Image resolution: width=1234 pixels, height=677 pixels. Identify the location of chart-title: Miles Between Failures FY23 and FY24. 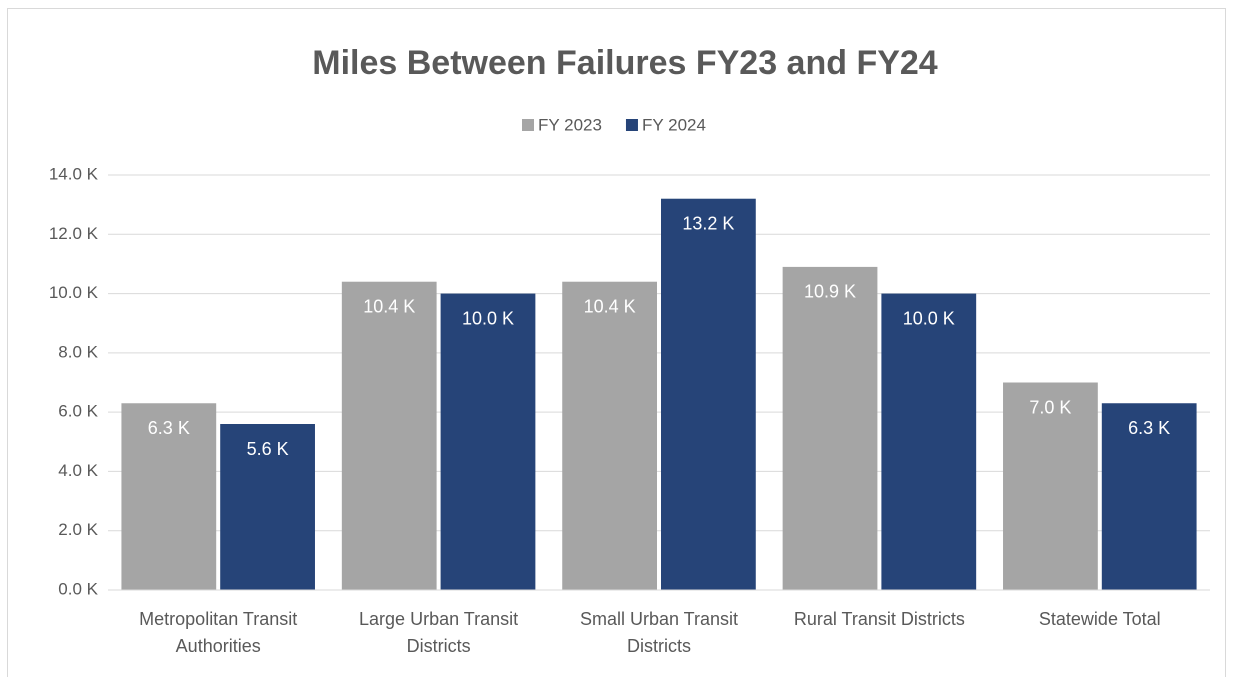
(625, 63).